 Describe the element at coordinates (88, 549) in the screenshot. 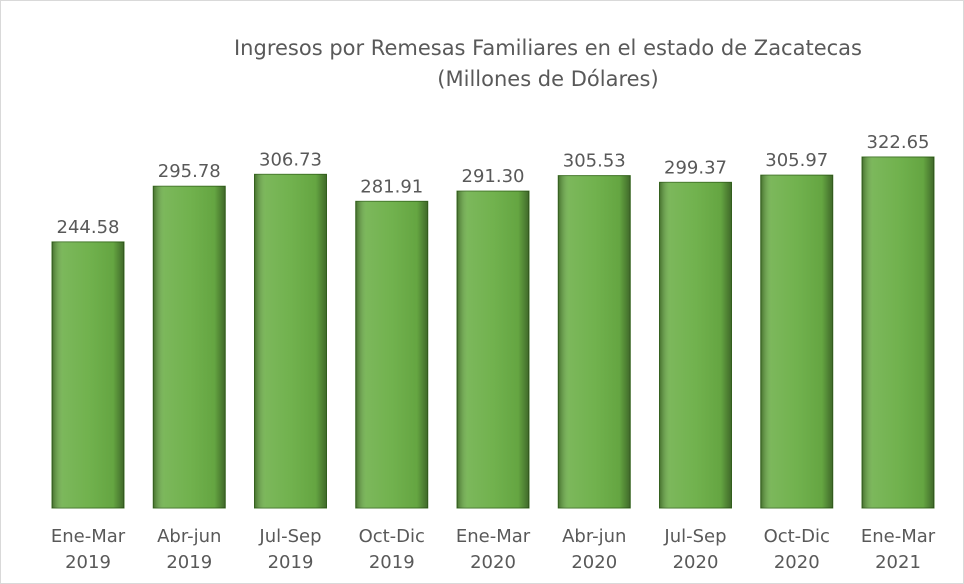

I see `x-tick-label: Ene-Mar 2019` at that location.